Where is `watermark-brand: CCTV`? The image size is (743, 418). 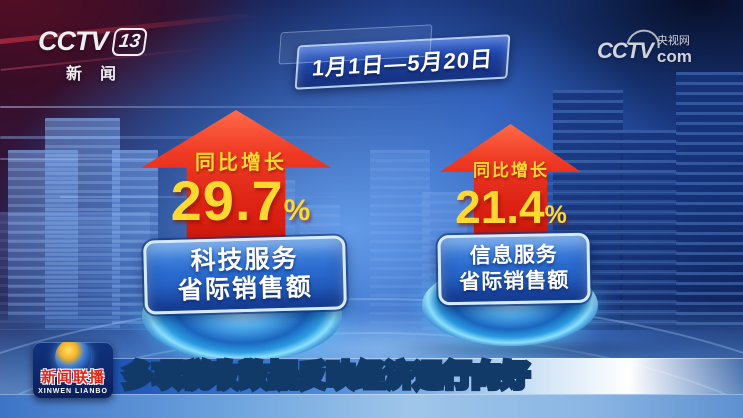 watermark-brand: CCTV is located at coordinates (631, 45).